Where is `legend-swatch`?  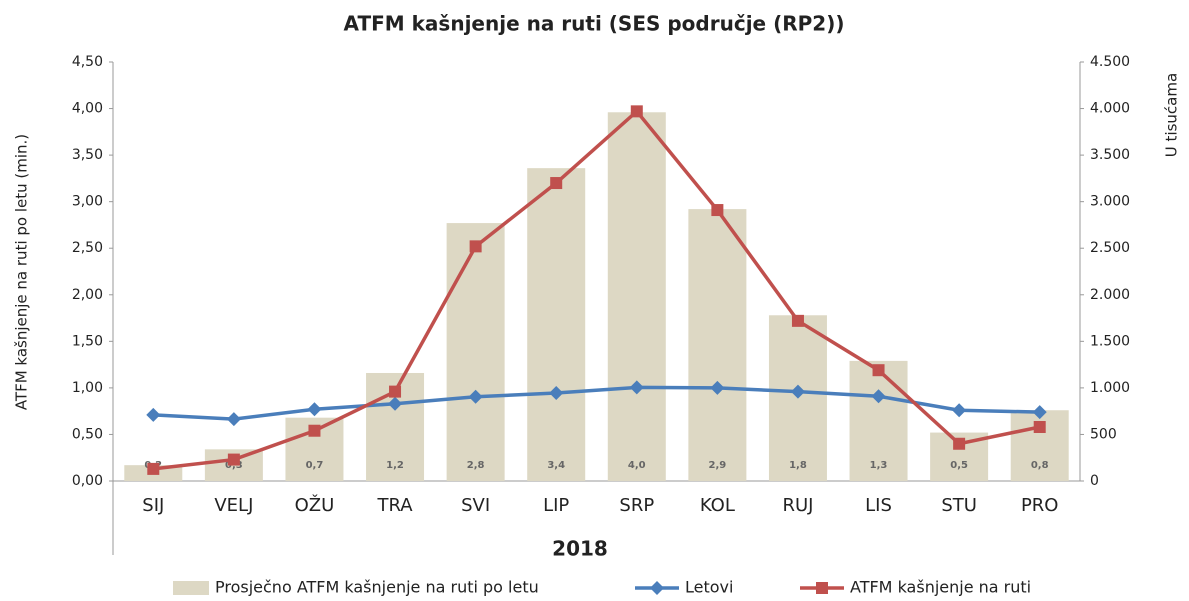 legend-swatch is located at coordinates (191, 588).